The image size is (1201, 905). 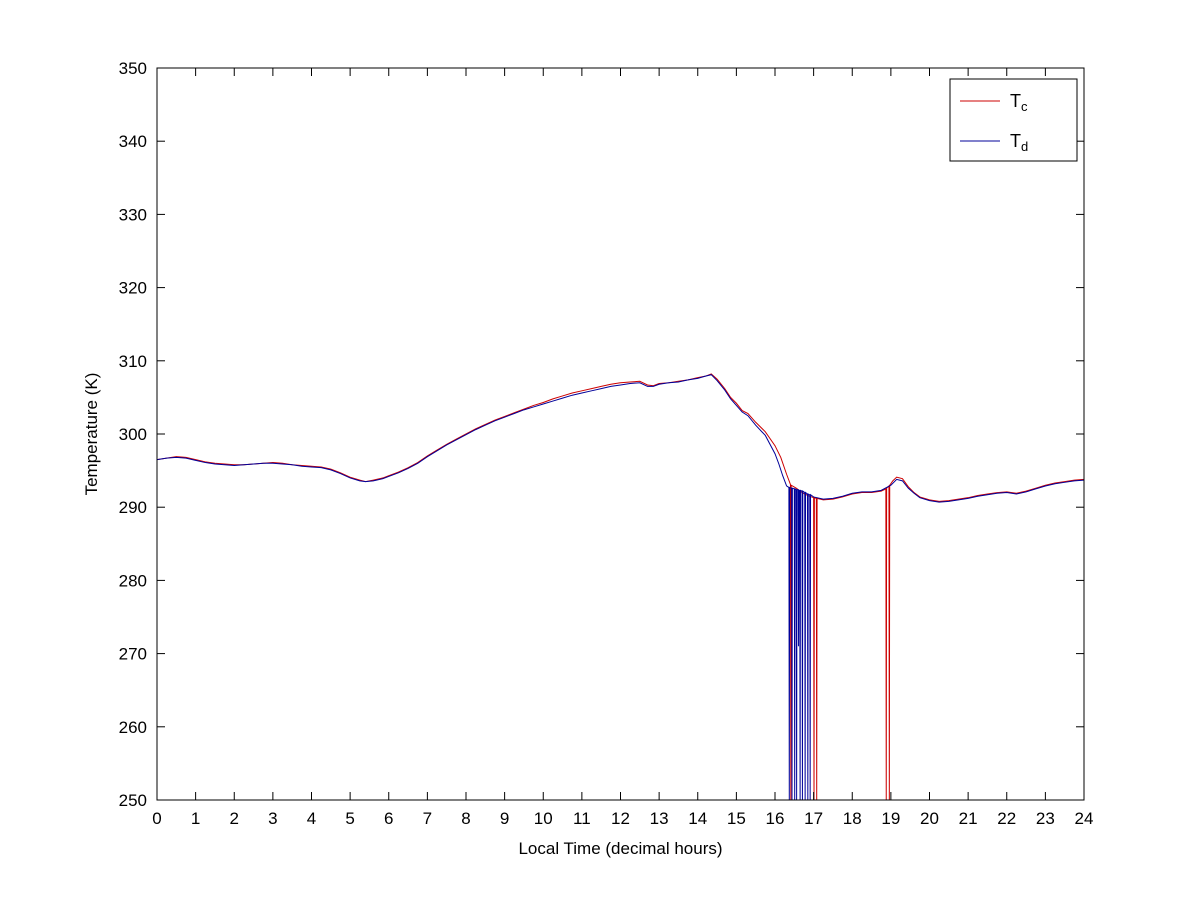 What do you see at coordinates (1084, 818) in the screenshot?
I see `x-tick-label: 24` at bounding box center [1084, 818].